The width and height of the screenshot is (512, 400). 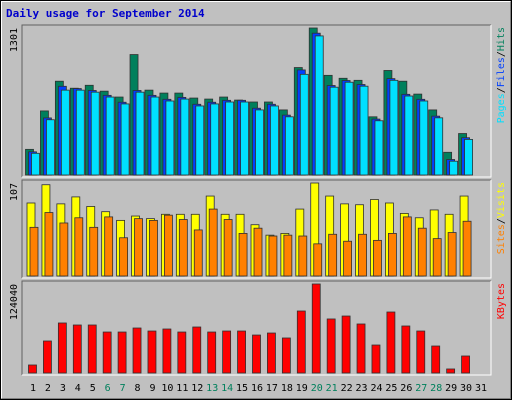 I want to click on x-tick-label: 16, so click(x=257, y=388).